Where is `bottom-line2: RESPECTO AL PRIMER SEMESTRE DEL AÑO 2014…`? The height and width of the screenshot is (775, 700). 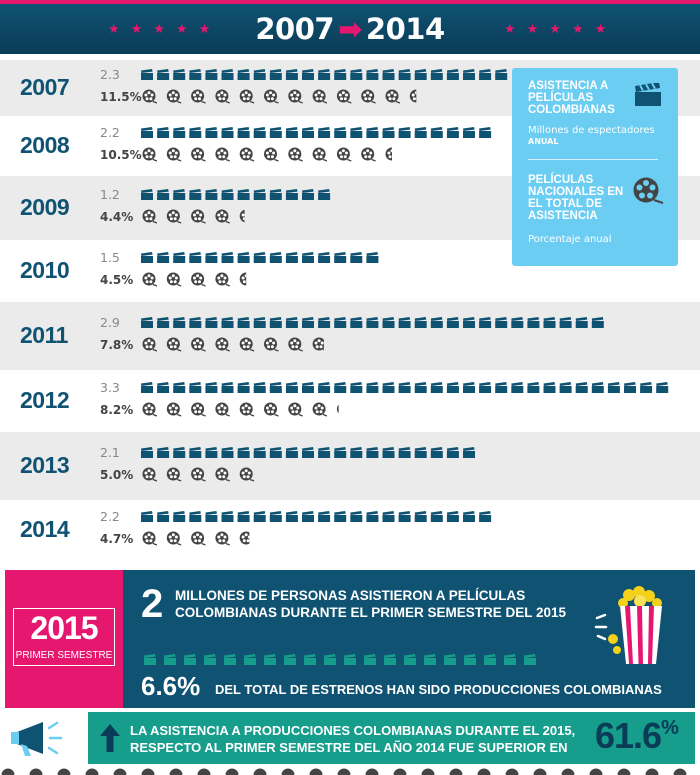
bottom-line2: RESPECTO AL PRIMER SEMESTRE DEL AÑO 2014… is located at coordinates (349, 747).